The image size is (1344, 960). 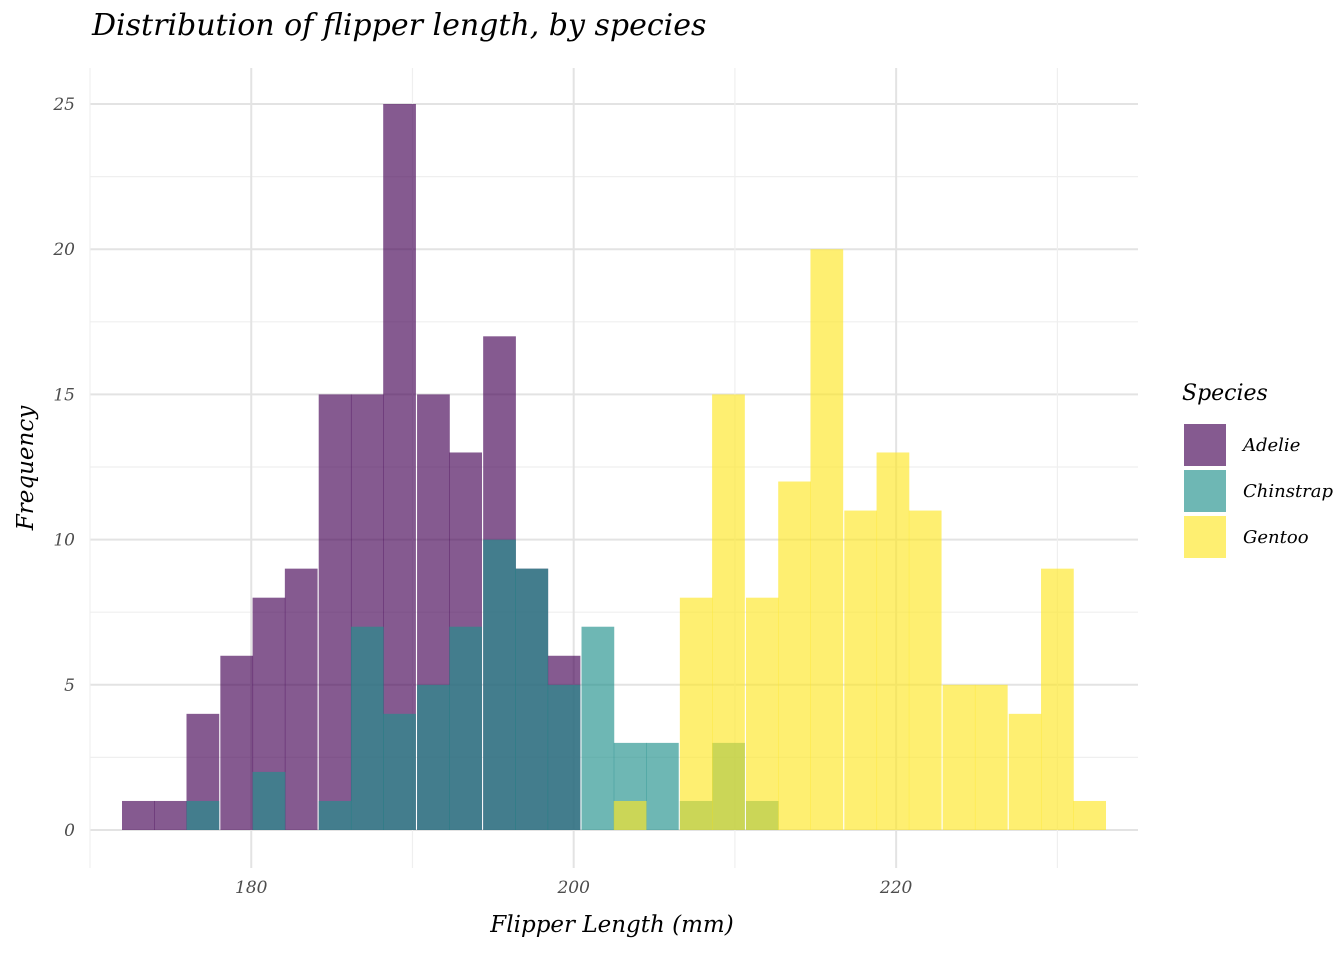 I want to click on legend: Species Adelie Chinstrap Gentoo, so click(x=1258, y=469).